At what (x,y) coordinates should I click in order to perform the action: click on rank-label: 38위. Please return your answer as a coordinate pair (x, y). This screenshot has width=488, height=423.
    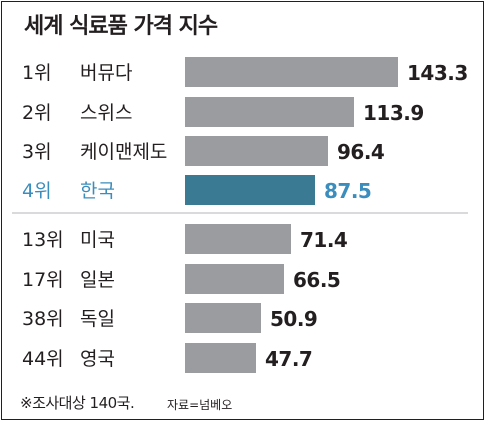
    Looking at the image, I should click on (43, 319).